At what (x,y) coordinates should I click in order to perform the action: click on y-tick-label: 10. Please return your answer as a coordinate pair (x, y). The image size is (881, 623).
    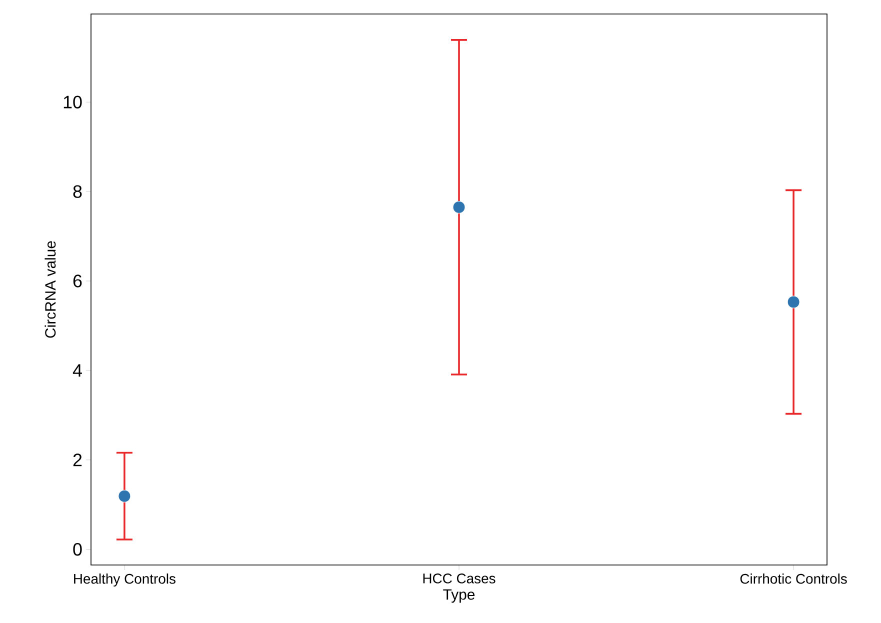
    Looking at the image, I should click on (73, 102).